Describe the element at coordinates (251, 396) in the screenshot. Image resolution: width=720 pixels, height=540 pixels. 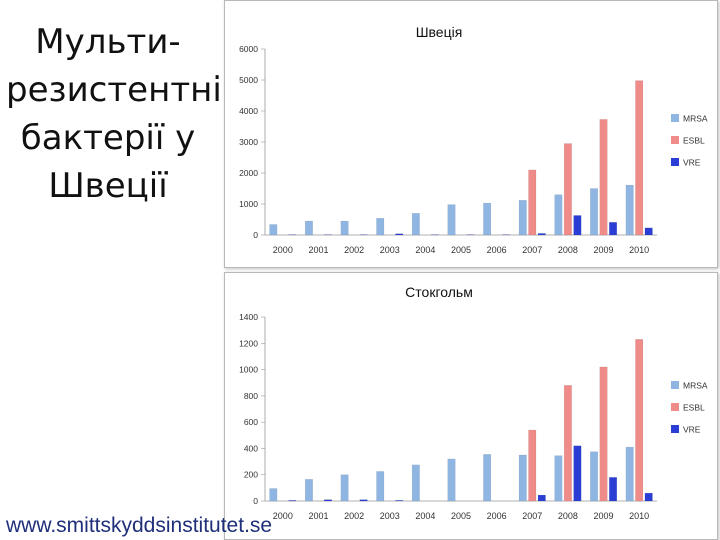
I see `y-tick-label: 800` at that location.